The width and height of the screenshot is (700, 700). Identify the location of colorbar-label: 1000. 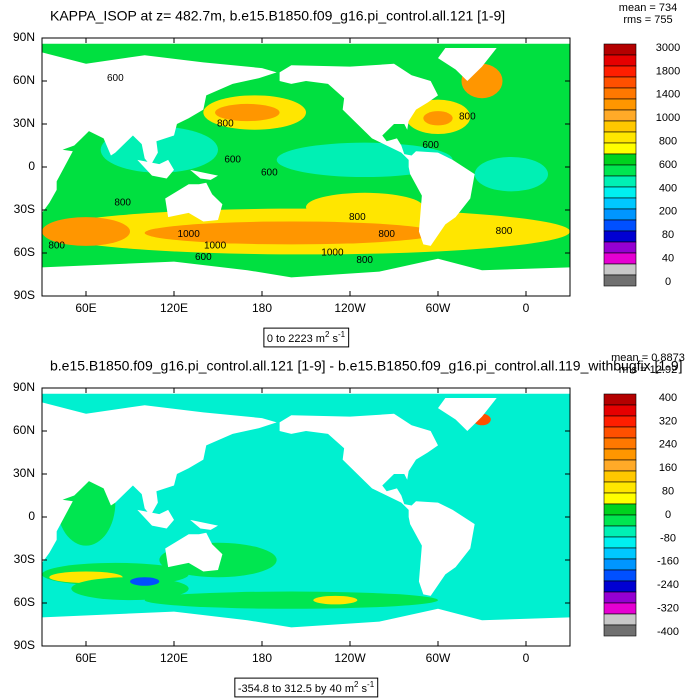
(668, 118).